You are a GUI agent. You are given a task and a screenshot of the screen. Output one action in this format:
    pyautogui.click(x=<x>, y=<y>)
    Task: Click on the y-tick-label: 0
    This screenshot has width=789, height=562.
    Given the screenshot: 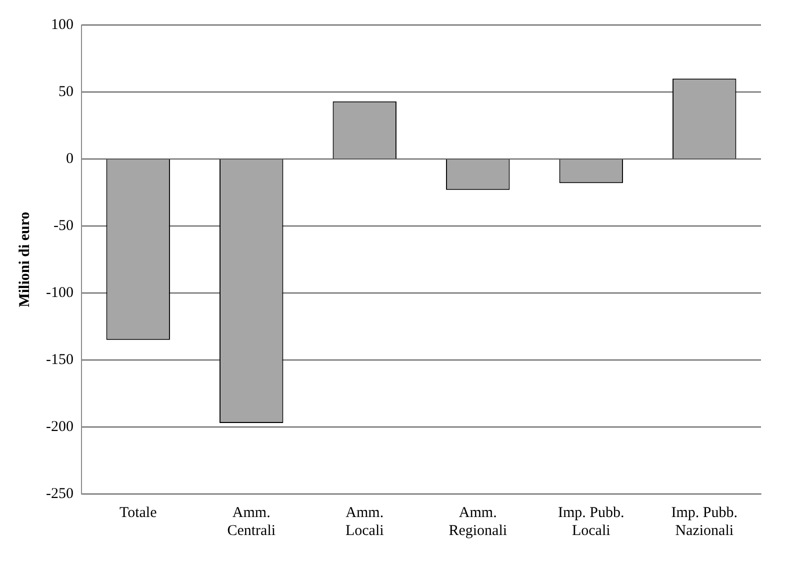 What is the action you would take?
    pyautogui.click(x=70, y=158)
    